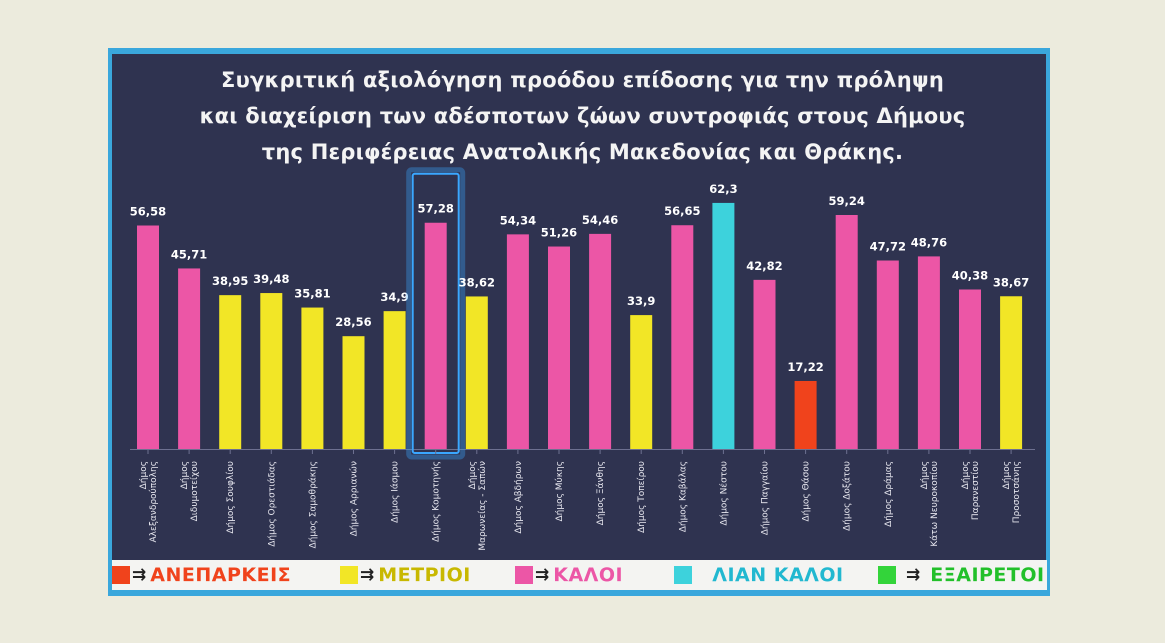  Describe the element at coordinates (807, 491) in the screenshot. I see `category-label: Δήμος Θάσου` at that location.